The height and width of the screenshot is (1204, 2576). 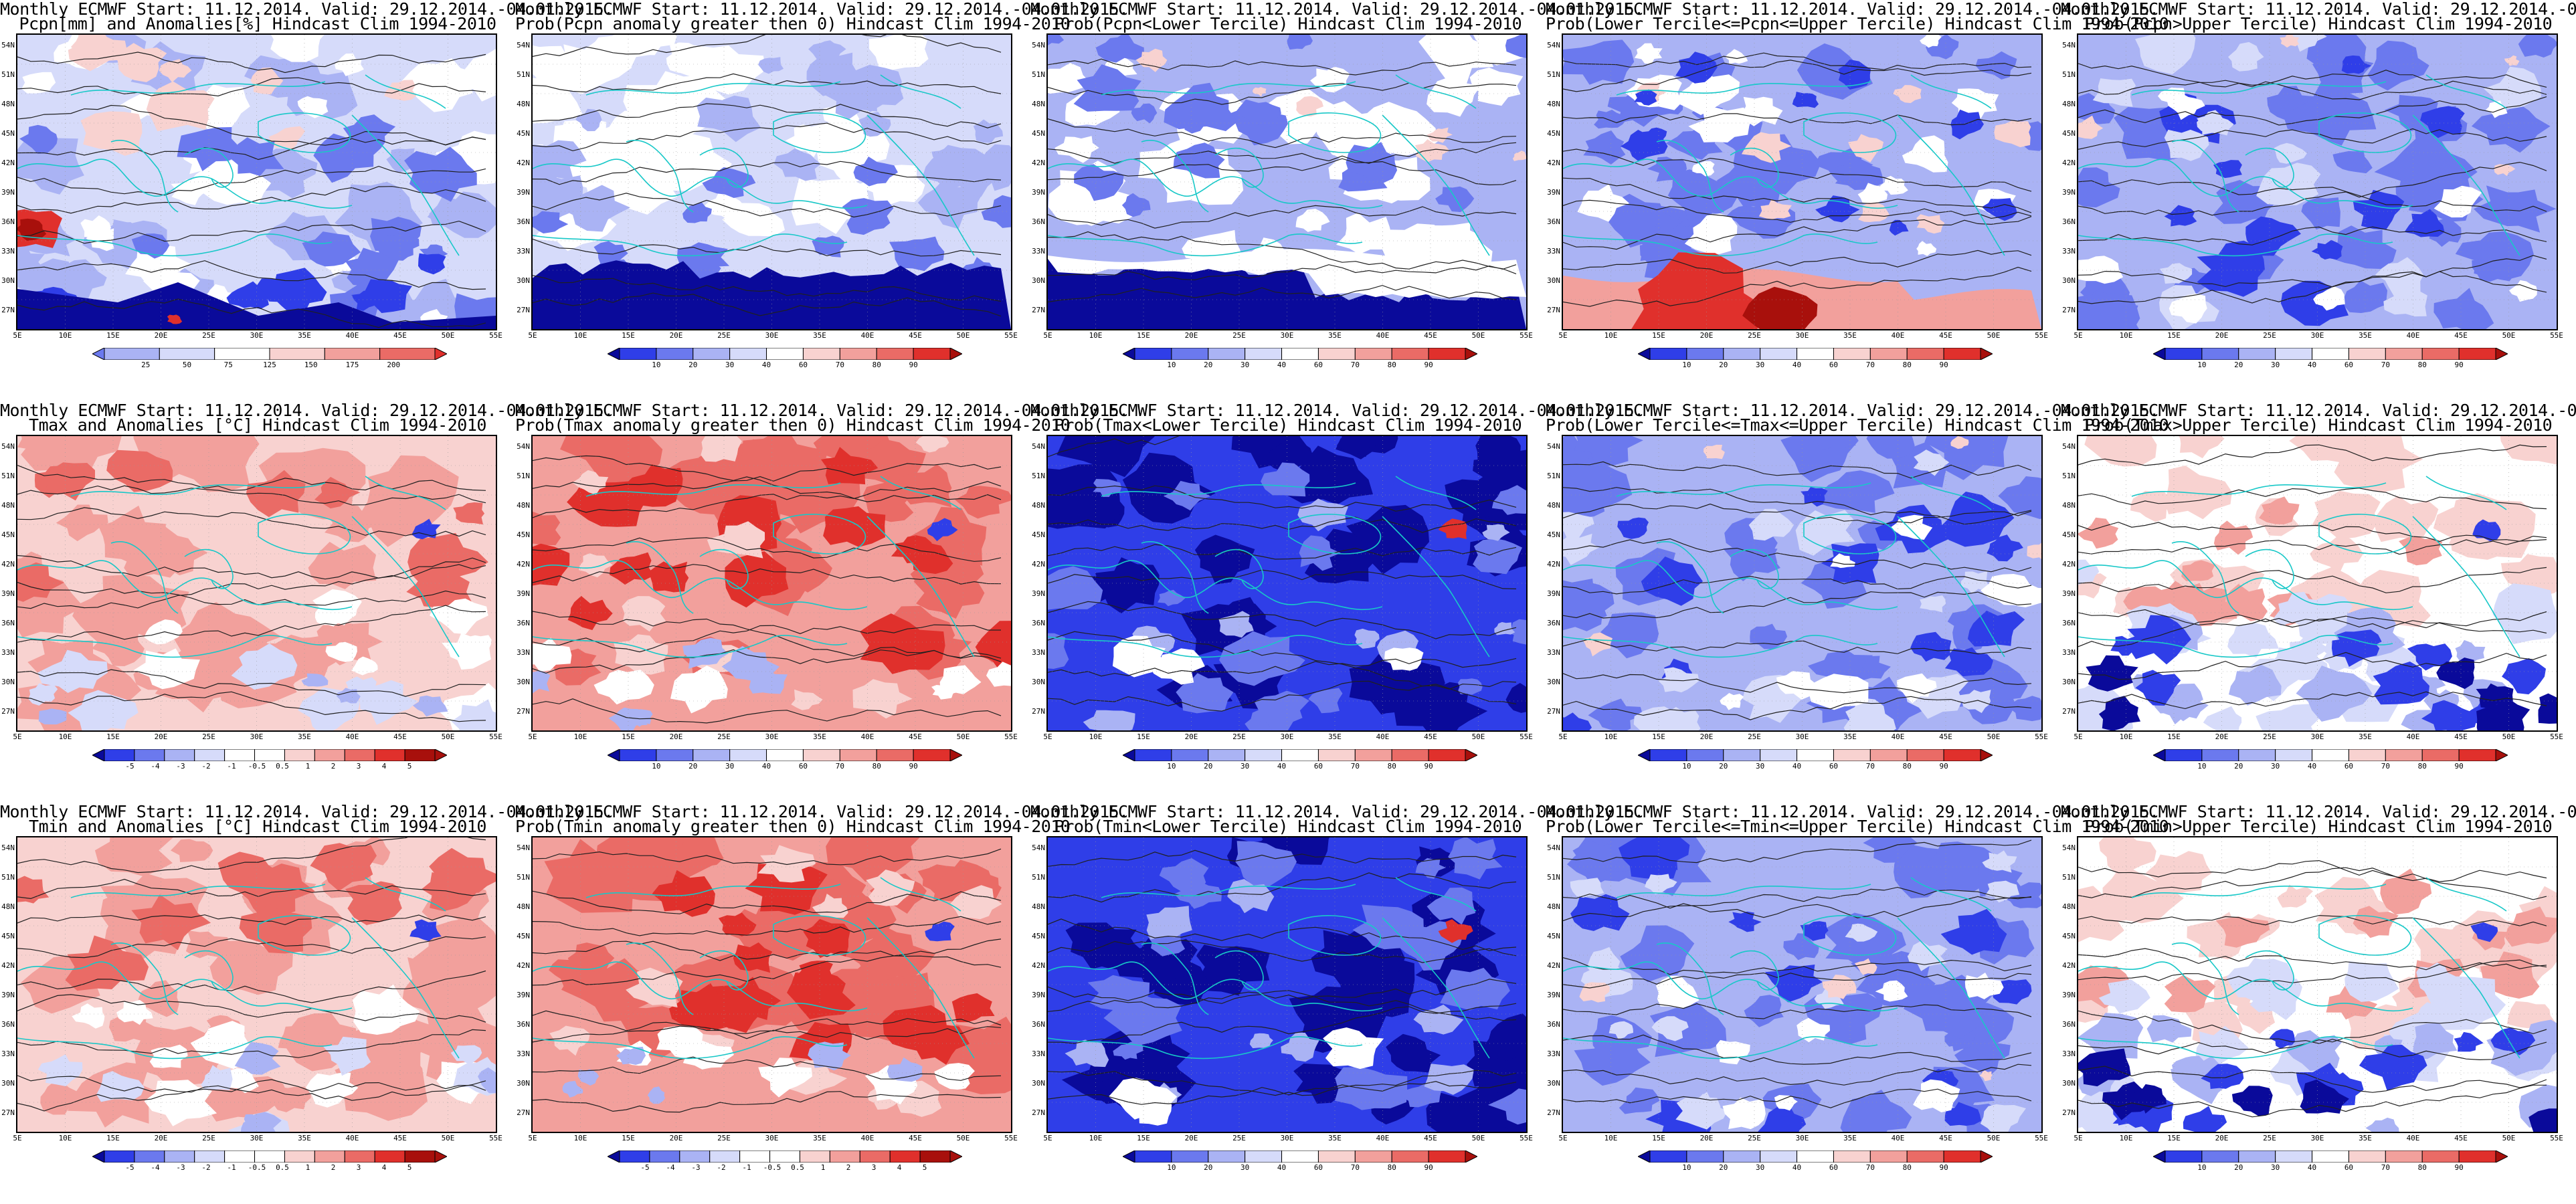 What do you see at coordinates (797, 1167) in the screenshot?
I see `colorbar-tick-label: 0.5` at bounding box center [797, 1167].